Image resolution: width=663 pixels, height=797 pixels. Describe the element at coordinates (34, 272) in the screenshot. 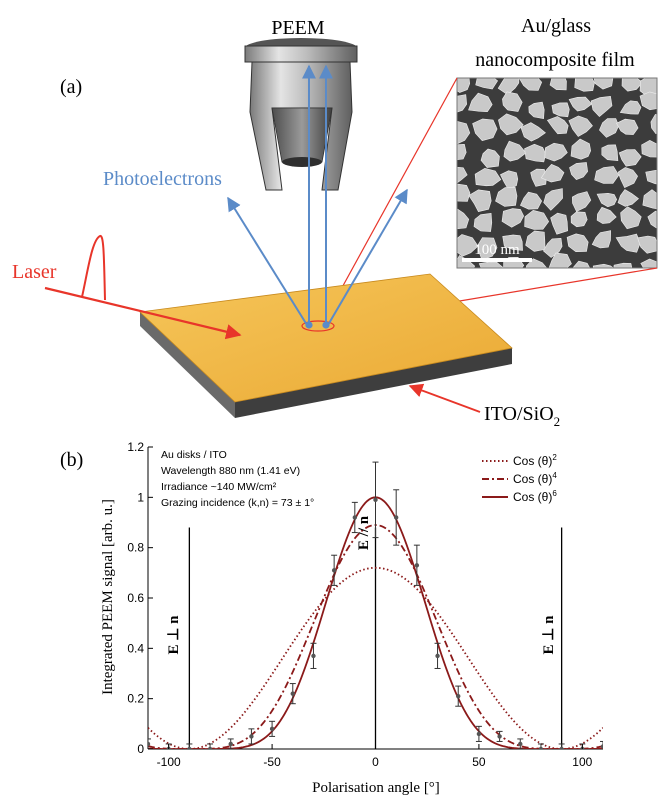

I see `laser-label: Laser` at that location.